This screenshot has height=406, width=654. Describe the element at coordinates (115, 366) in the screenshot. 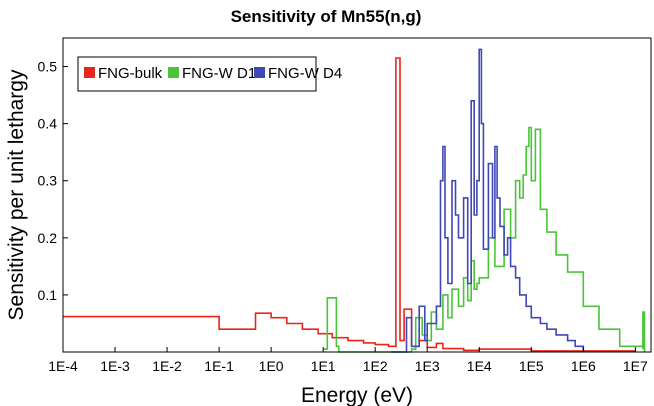

I see `x-tick-label: 1E-3` at that location.